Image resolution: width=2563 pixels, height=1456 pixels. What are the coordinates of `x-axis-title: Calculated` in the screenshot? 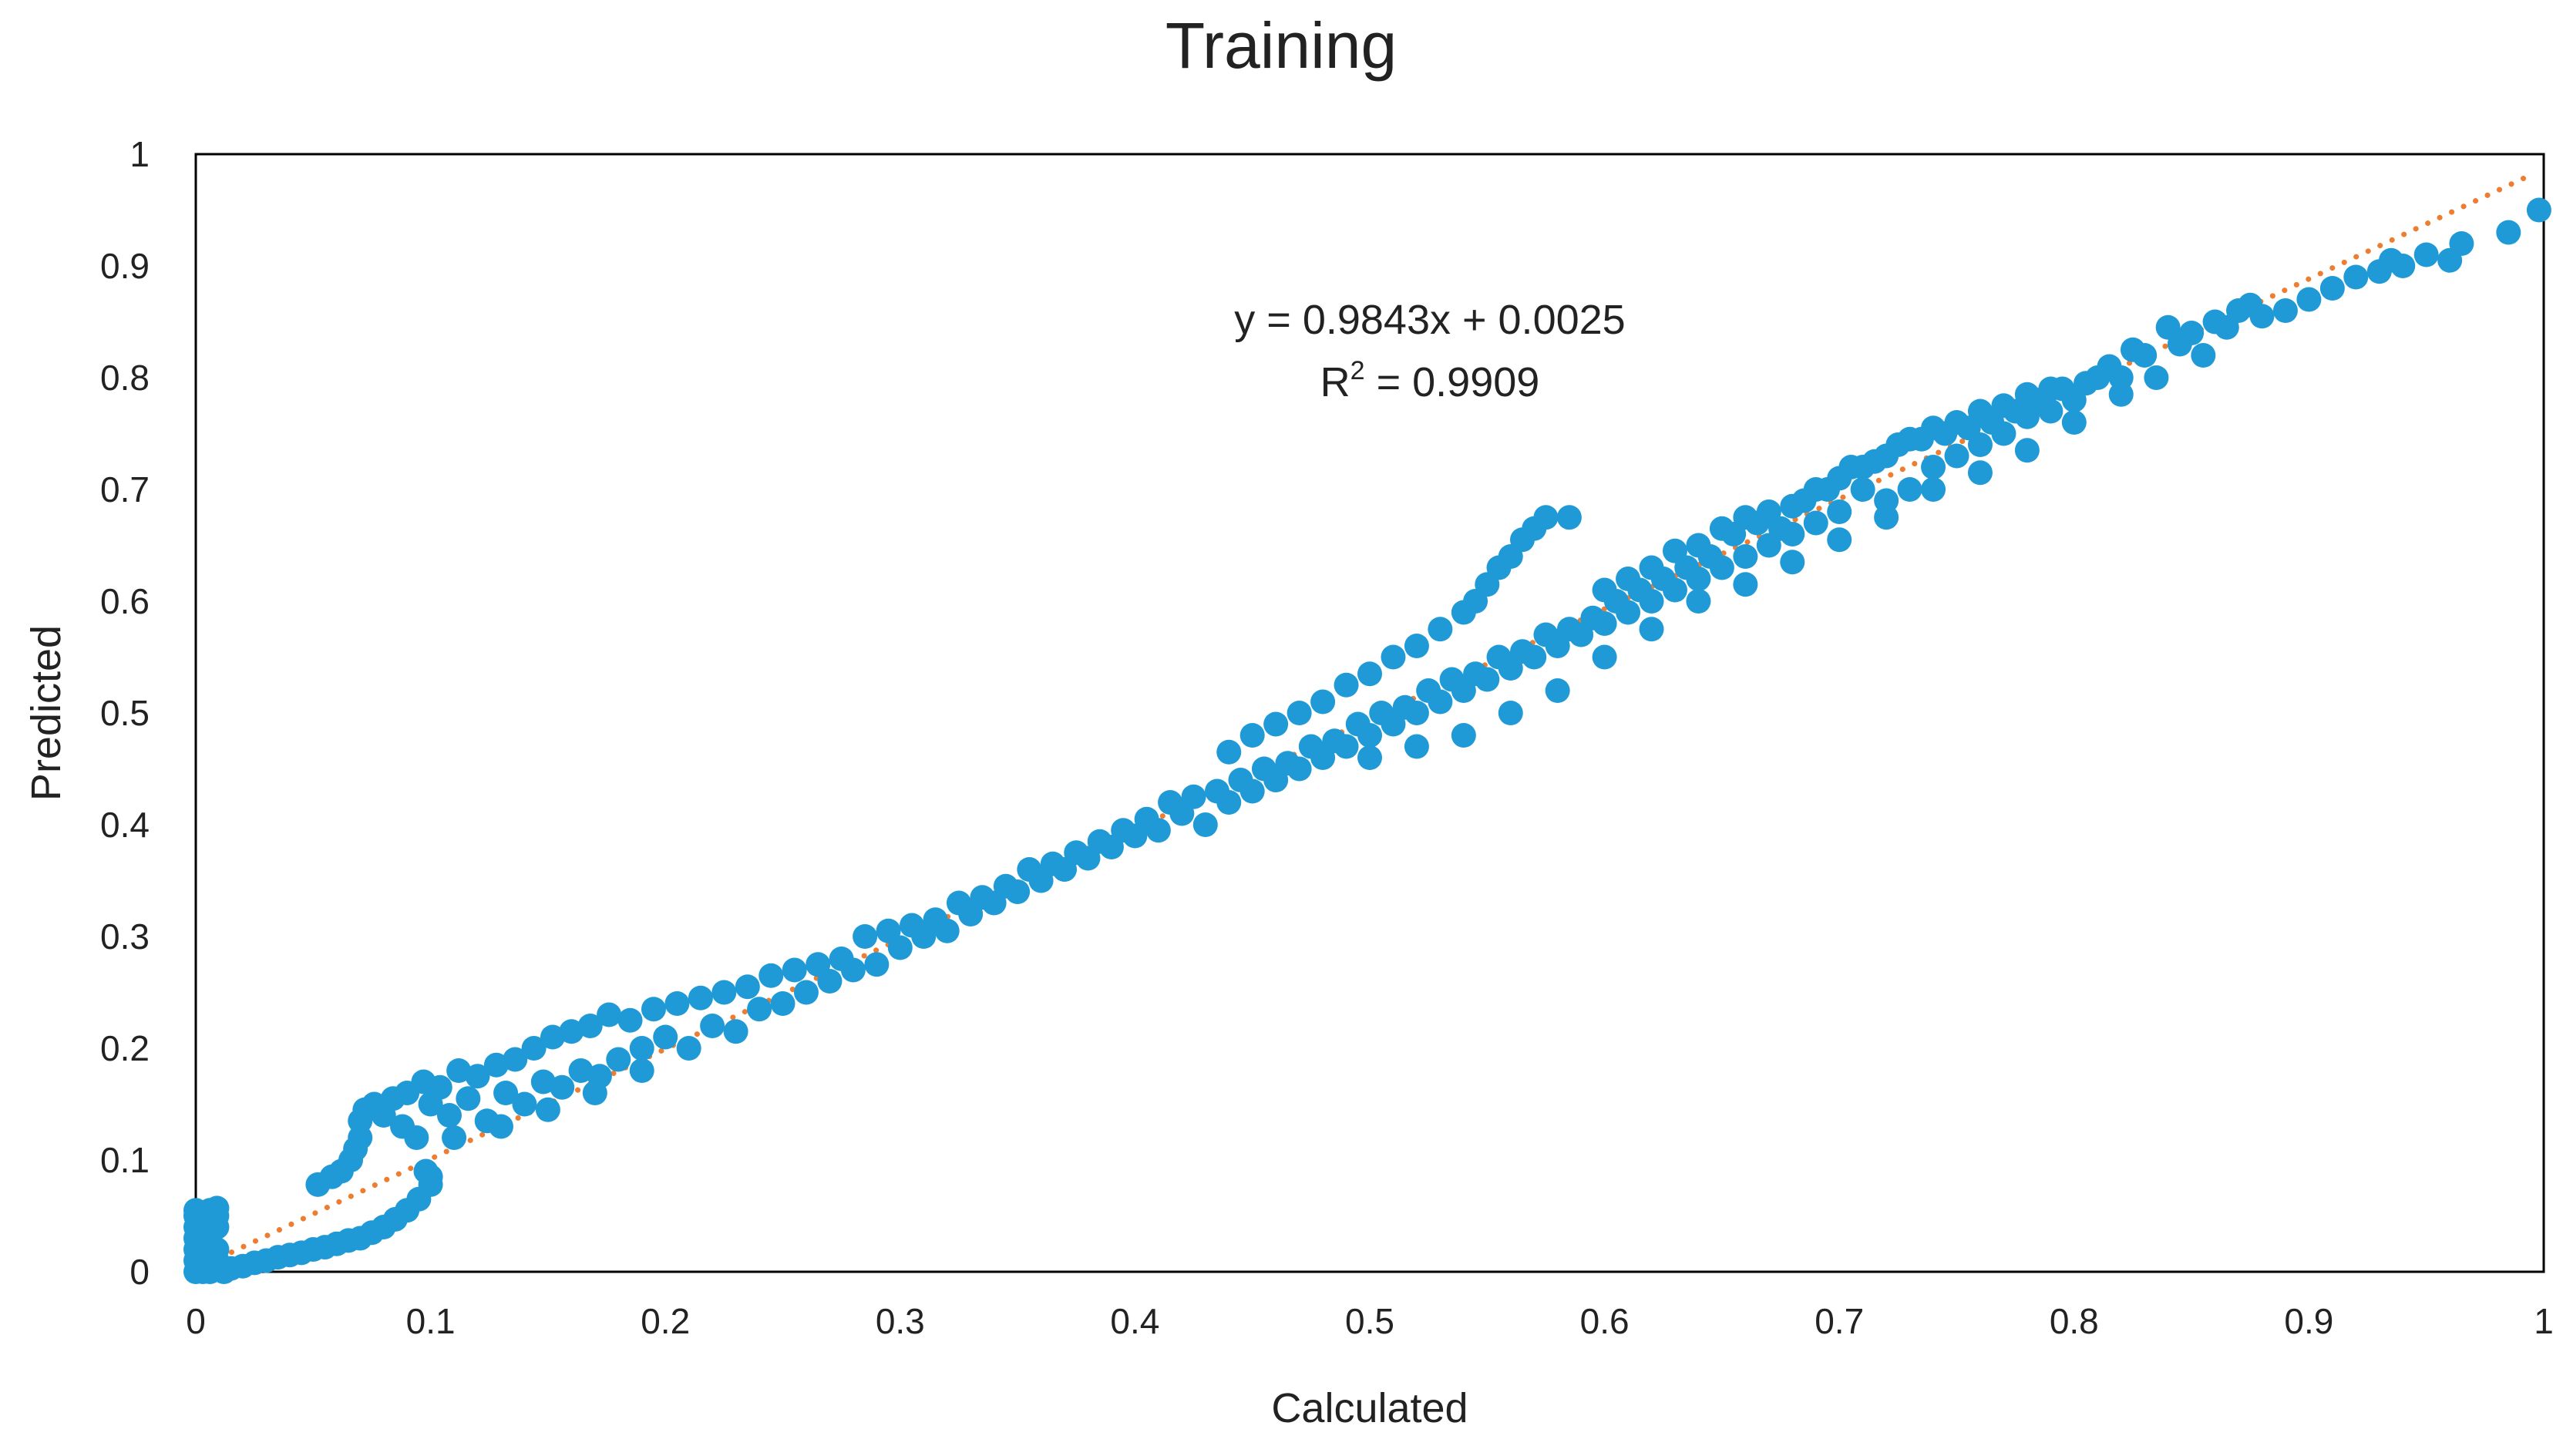 It's located at (1369, 1408).